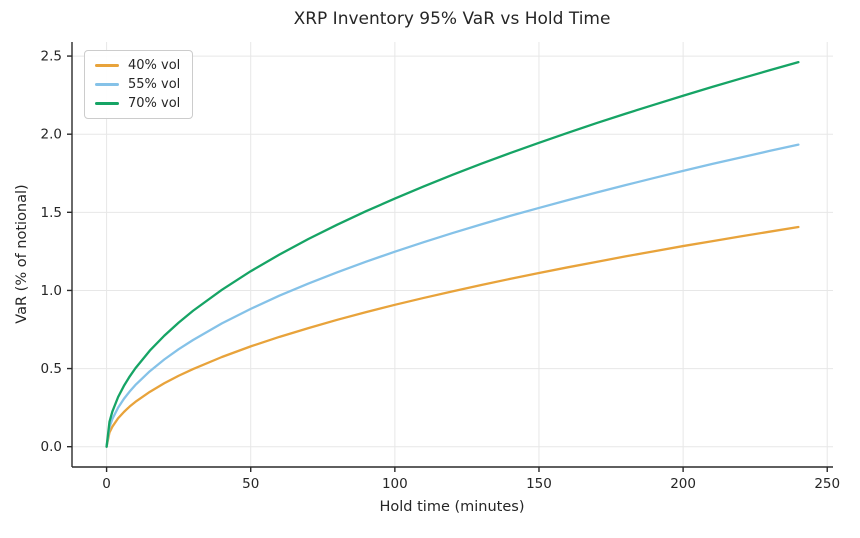  I want to click on legend-item: 55% vol, so click(137, 84).